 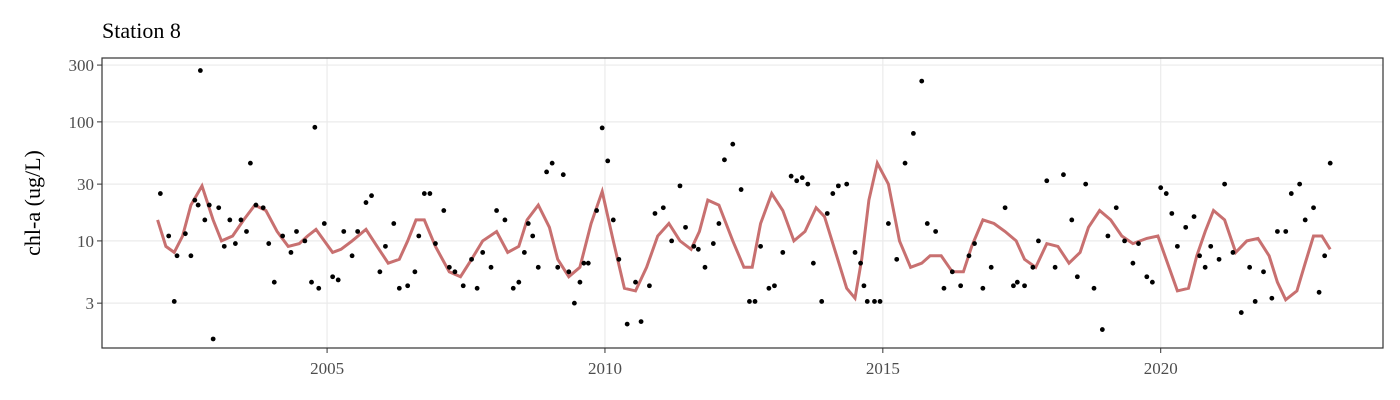 I want to click on y-tick-label: 100, so click(x=82, y=122).